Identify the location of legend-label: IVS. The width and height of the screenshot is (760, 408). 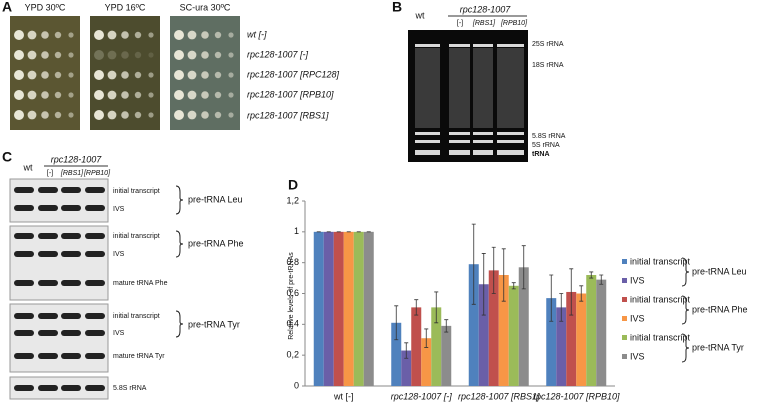
(637, 356).